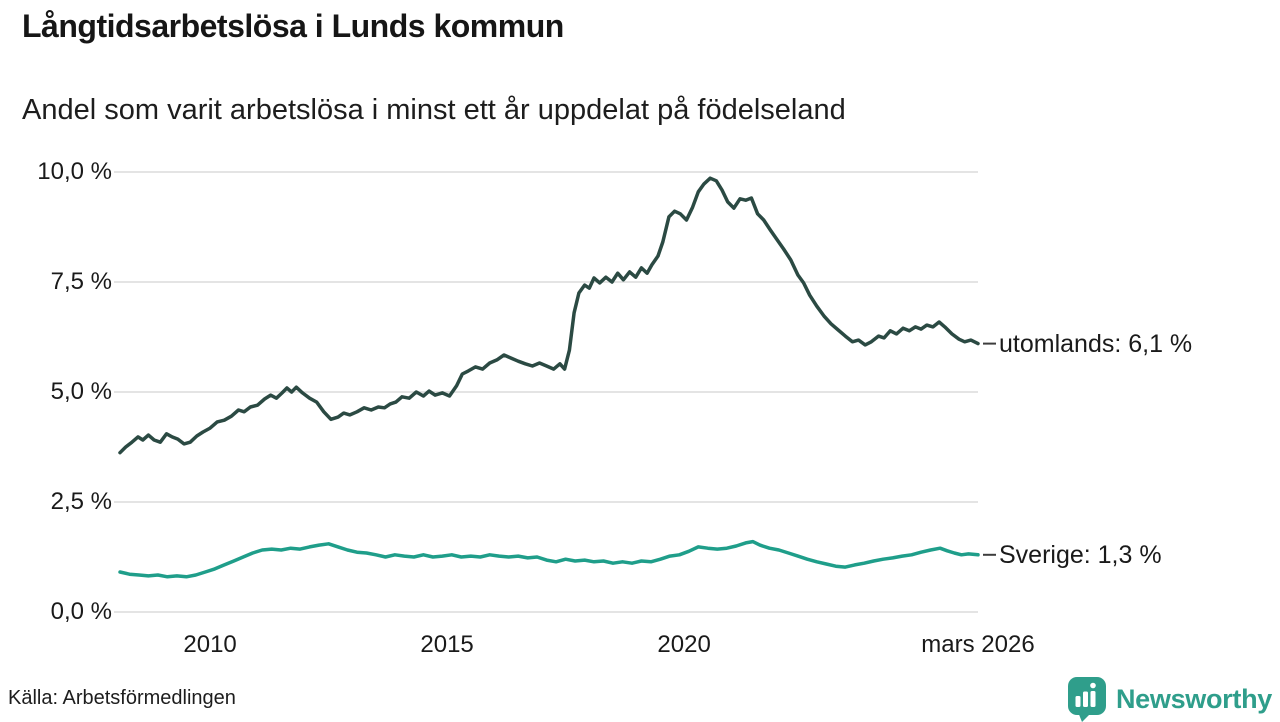  I want to click on series-line-Sverige, so click(549, 559).